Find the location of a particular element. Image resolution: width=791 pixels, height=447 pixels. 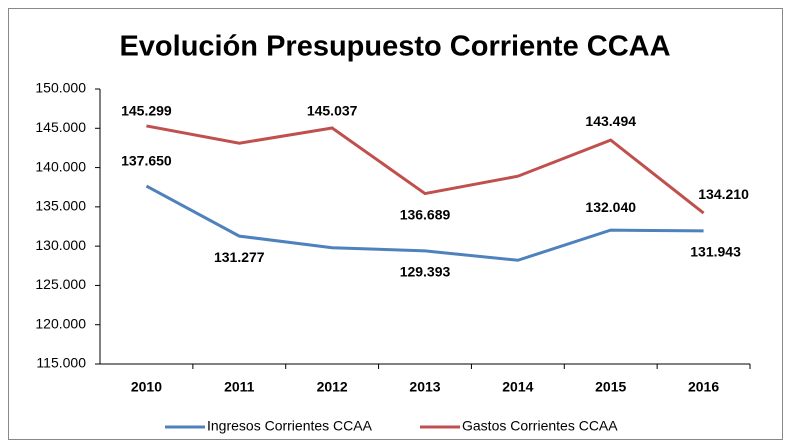

x-tick-label: 2016 is located at coordinates (703, 387).